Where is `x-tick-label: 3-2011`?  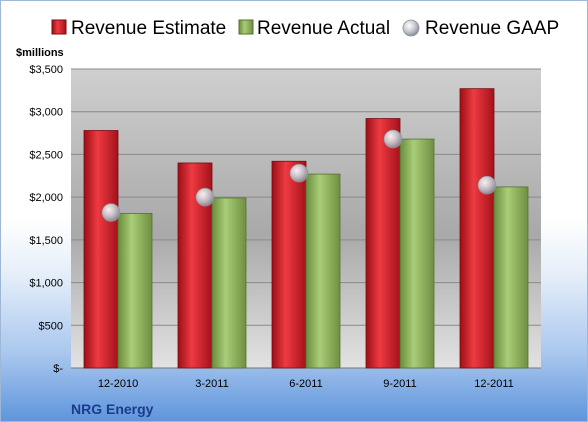 x-tick-label: 3-2011 is located at coordinates (211, 384).